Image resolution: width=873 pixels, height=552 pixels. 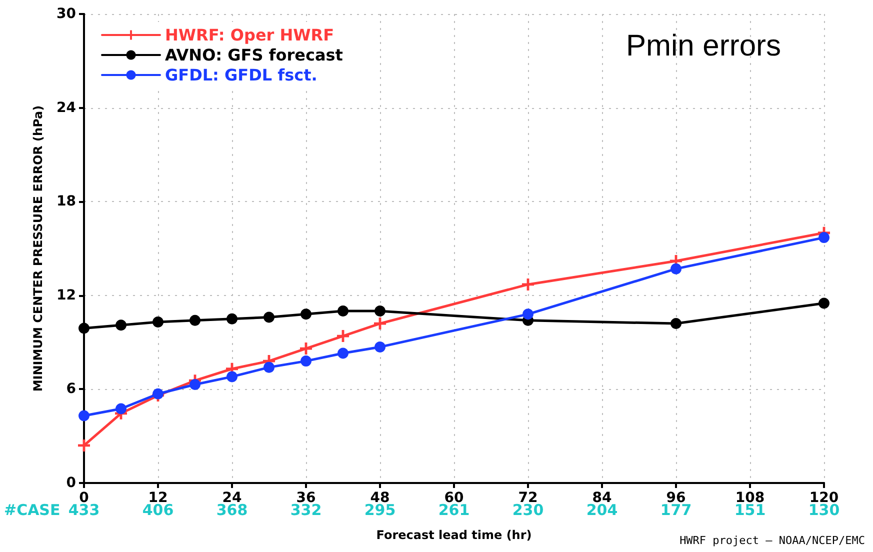 I want to click on y-tick-label: 18, so click(x=66, y=202).